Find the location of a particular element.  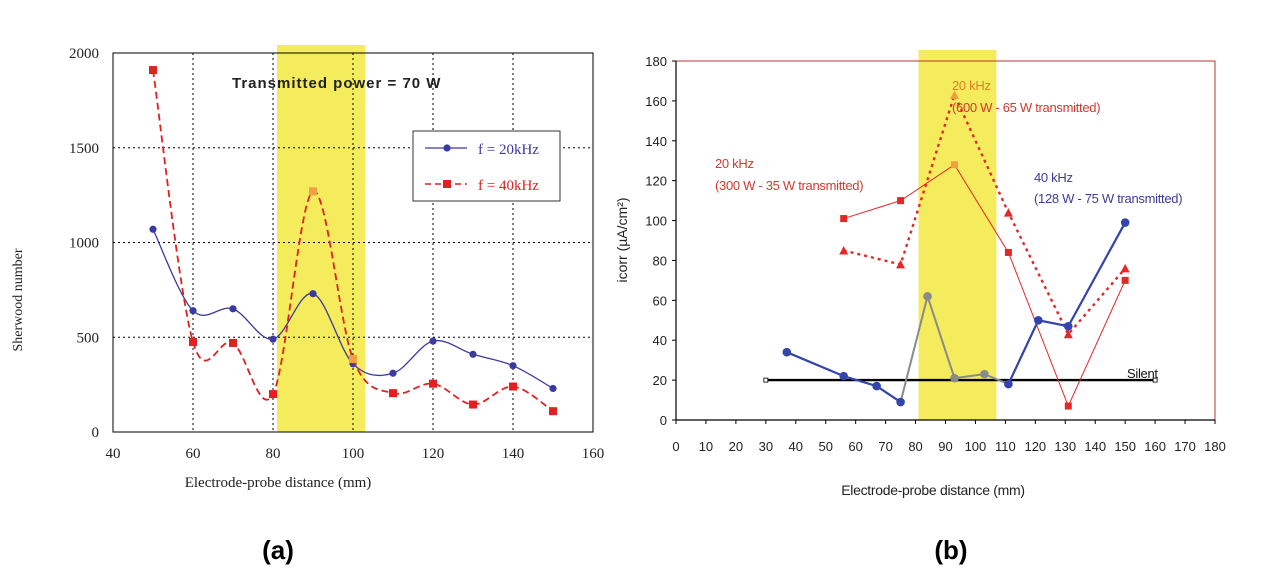

b-ytick-label: 160 is located at coordinates (656, 101).